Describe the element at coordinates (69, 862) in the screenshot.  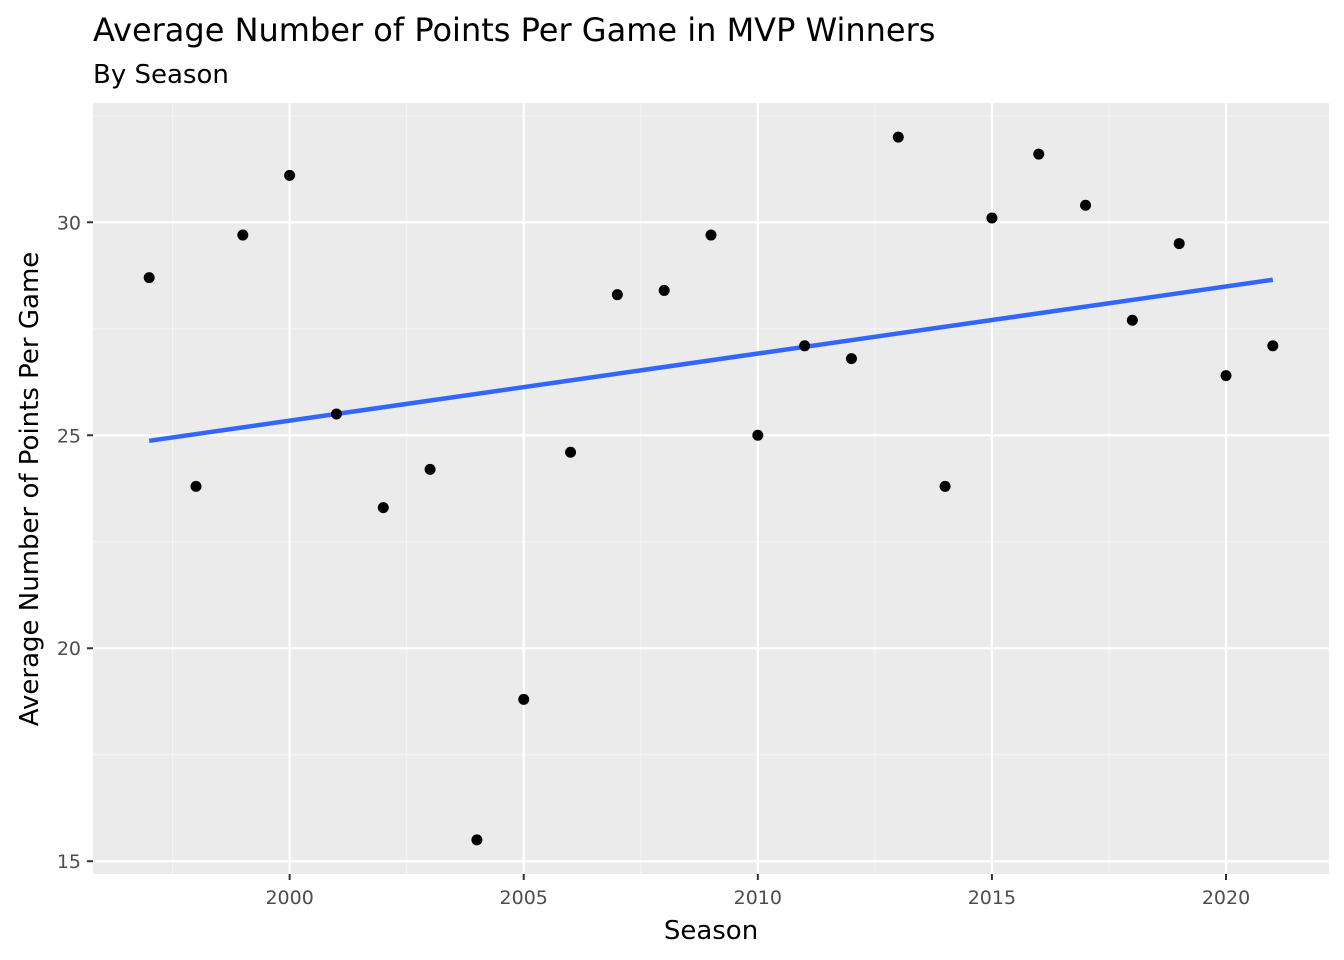
I see `y-tick-label: 15` at that location.